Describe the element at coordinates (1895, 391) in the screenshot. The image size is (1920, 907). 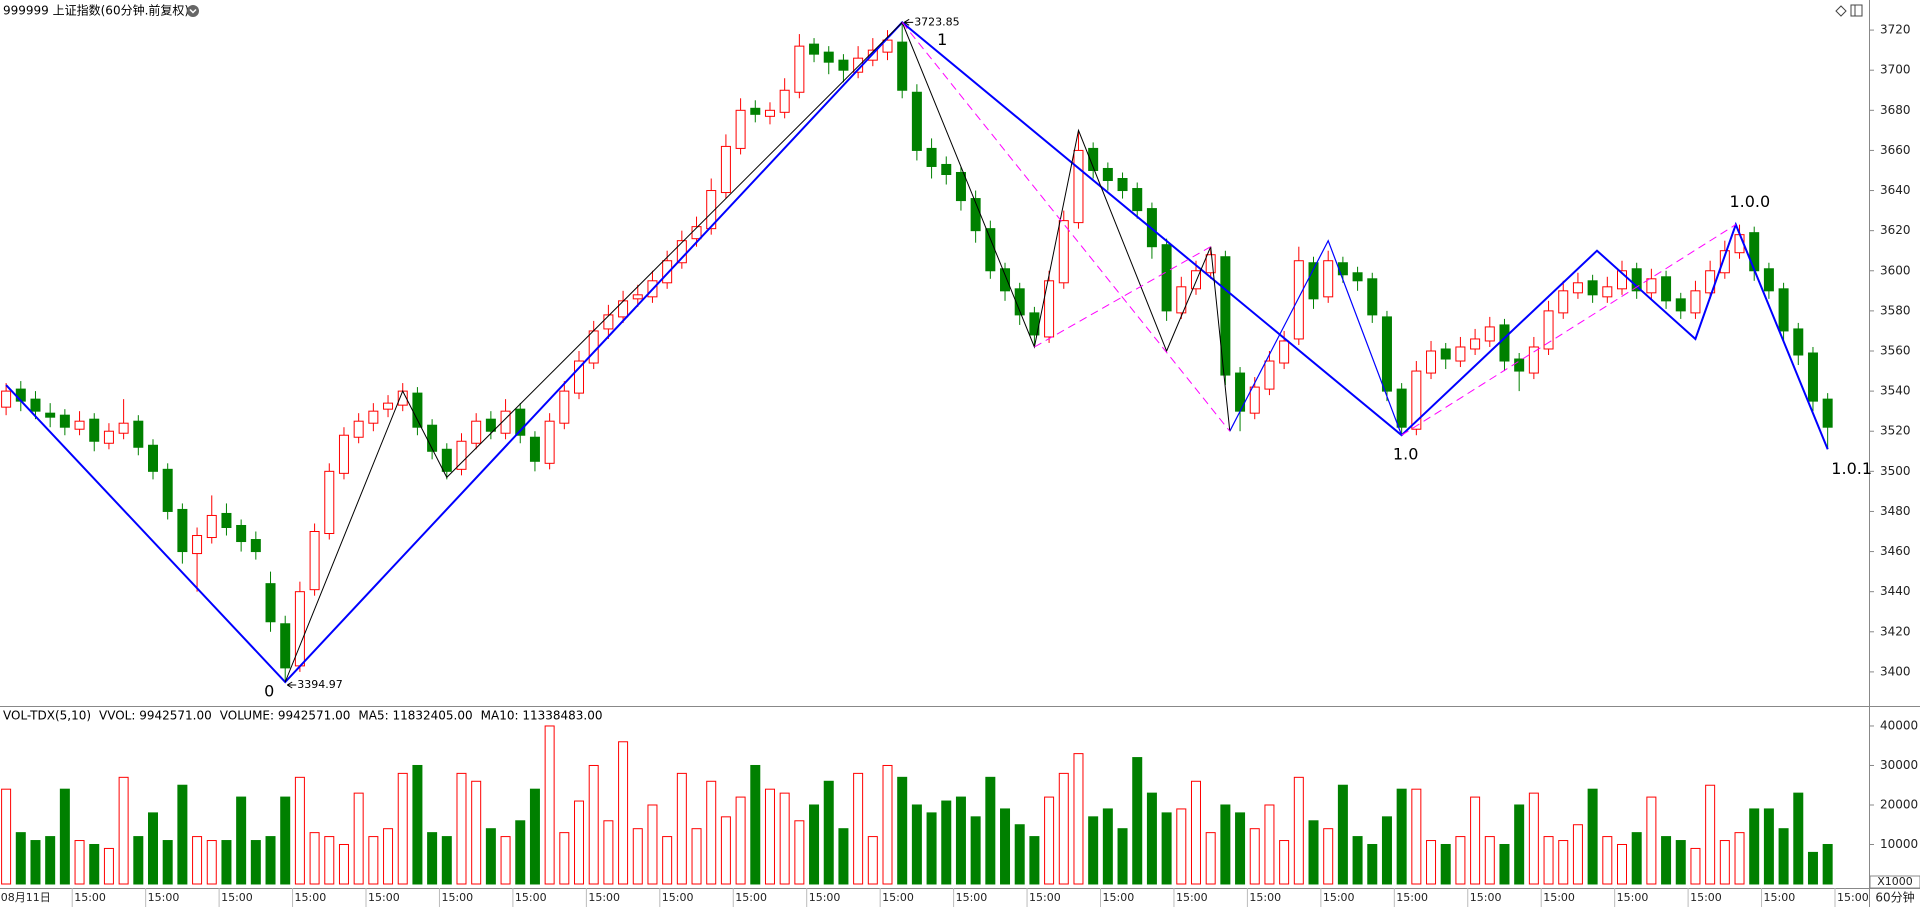
I see `y-tick-label: 3540` at that location.